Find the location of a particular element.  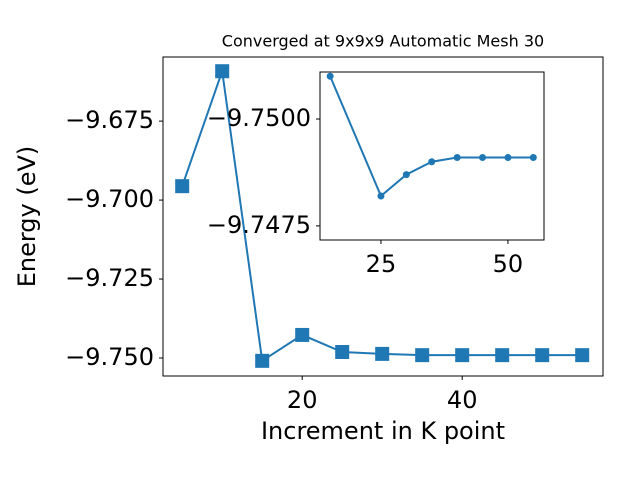

y-tick-label: −9.7475 is located at coordinates (259, 225).